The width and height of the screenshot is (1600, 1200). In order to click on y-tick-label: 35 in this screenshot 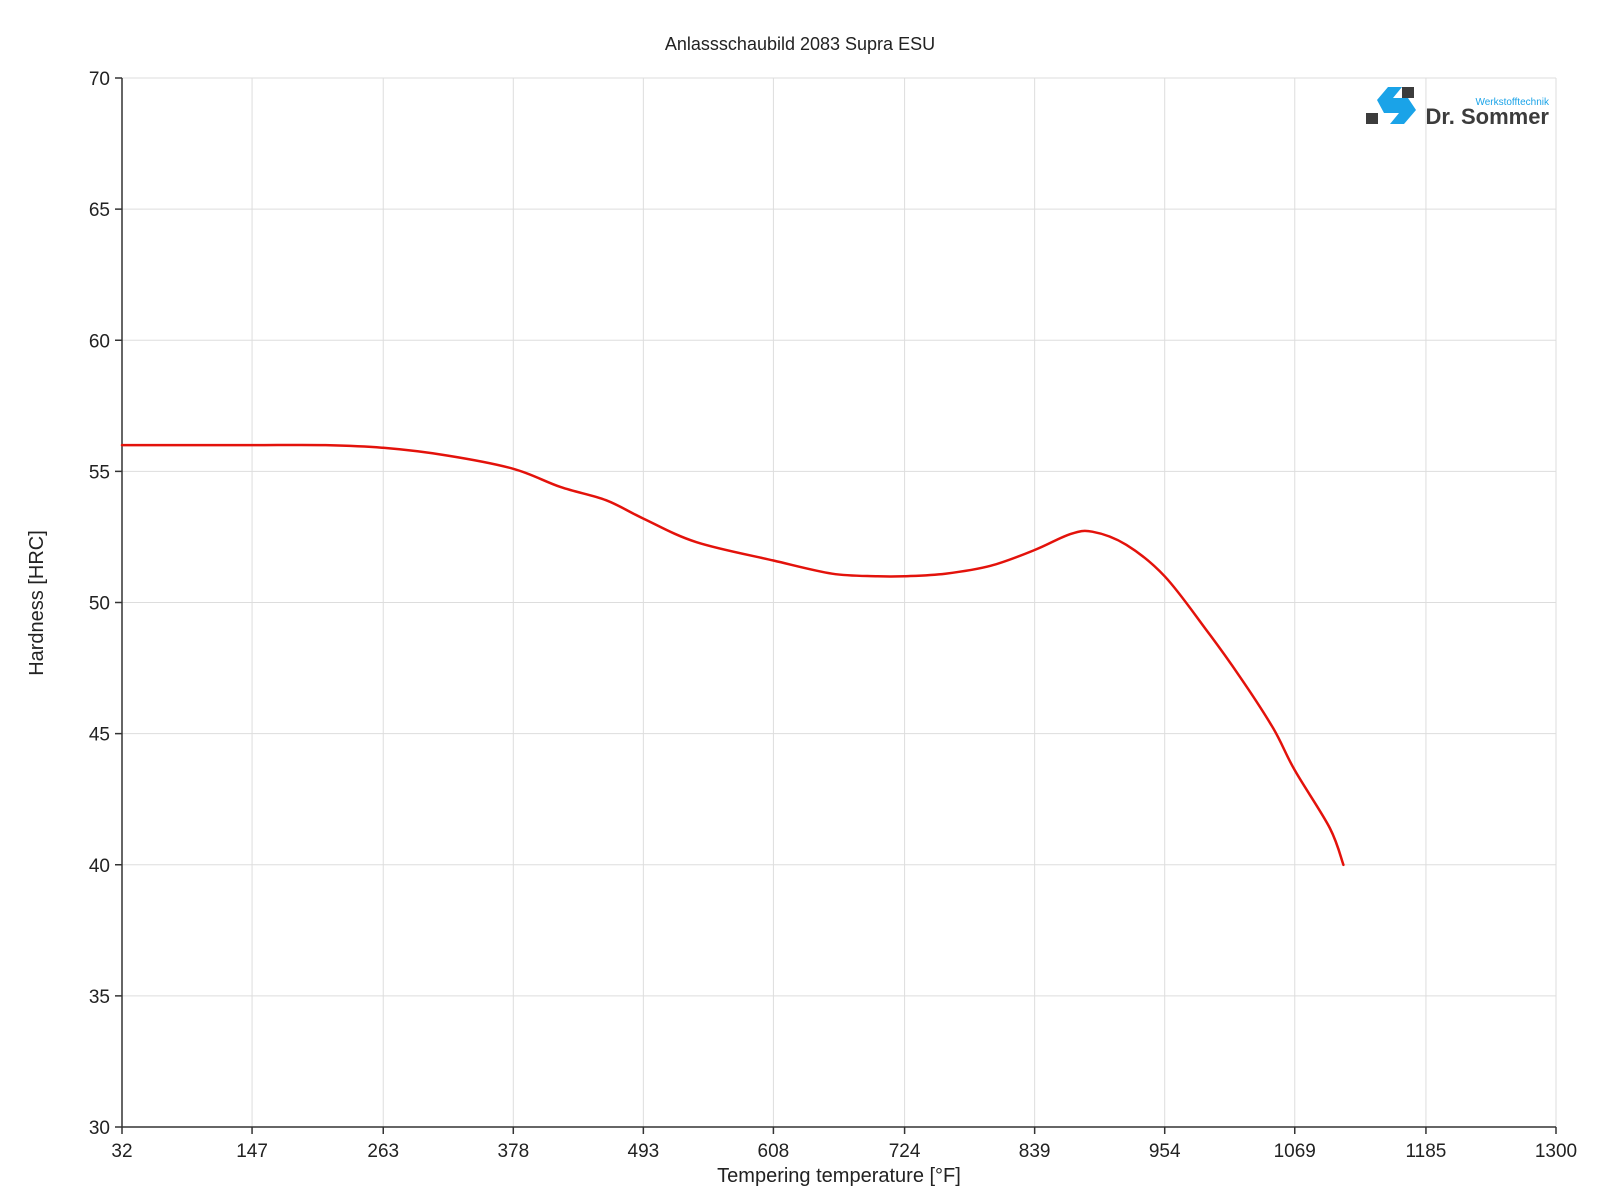, I will do `click(99, 997)`.